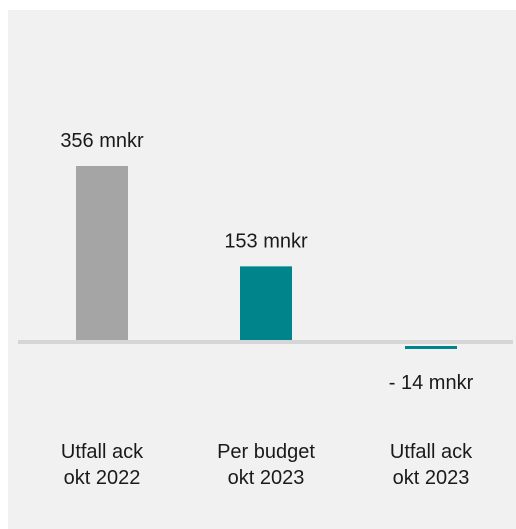 This screenshot has height=529, width=516. Describe the element at coordinates (266, 478) in the screenshot. I see `category-label-2-line-2: okt 2023` at that location.